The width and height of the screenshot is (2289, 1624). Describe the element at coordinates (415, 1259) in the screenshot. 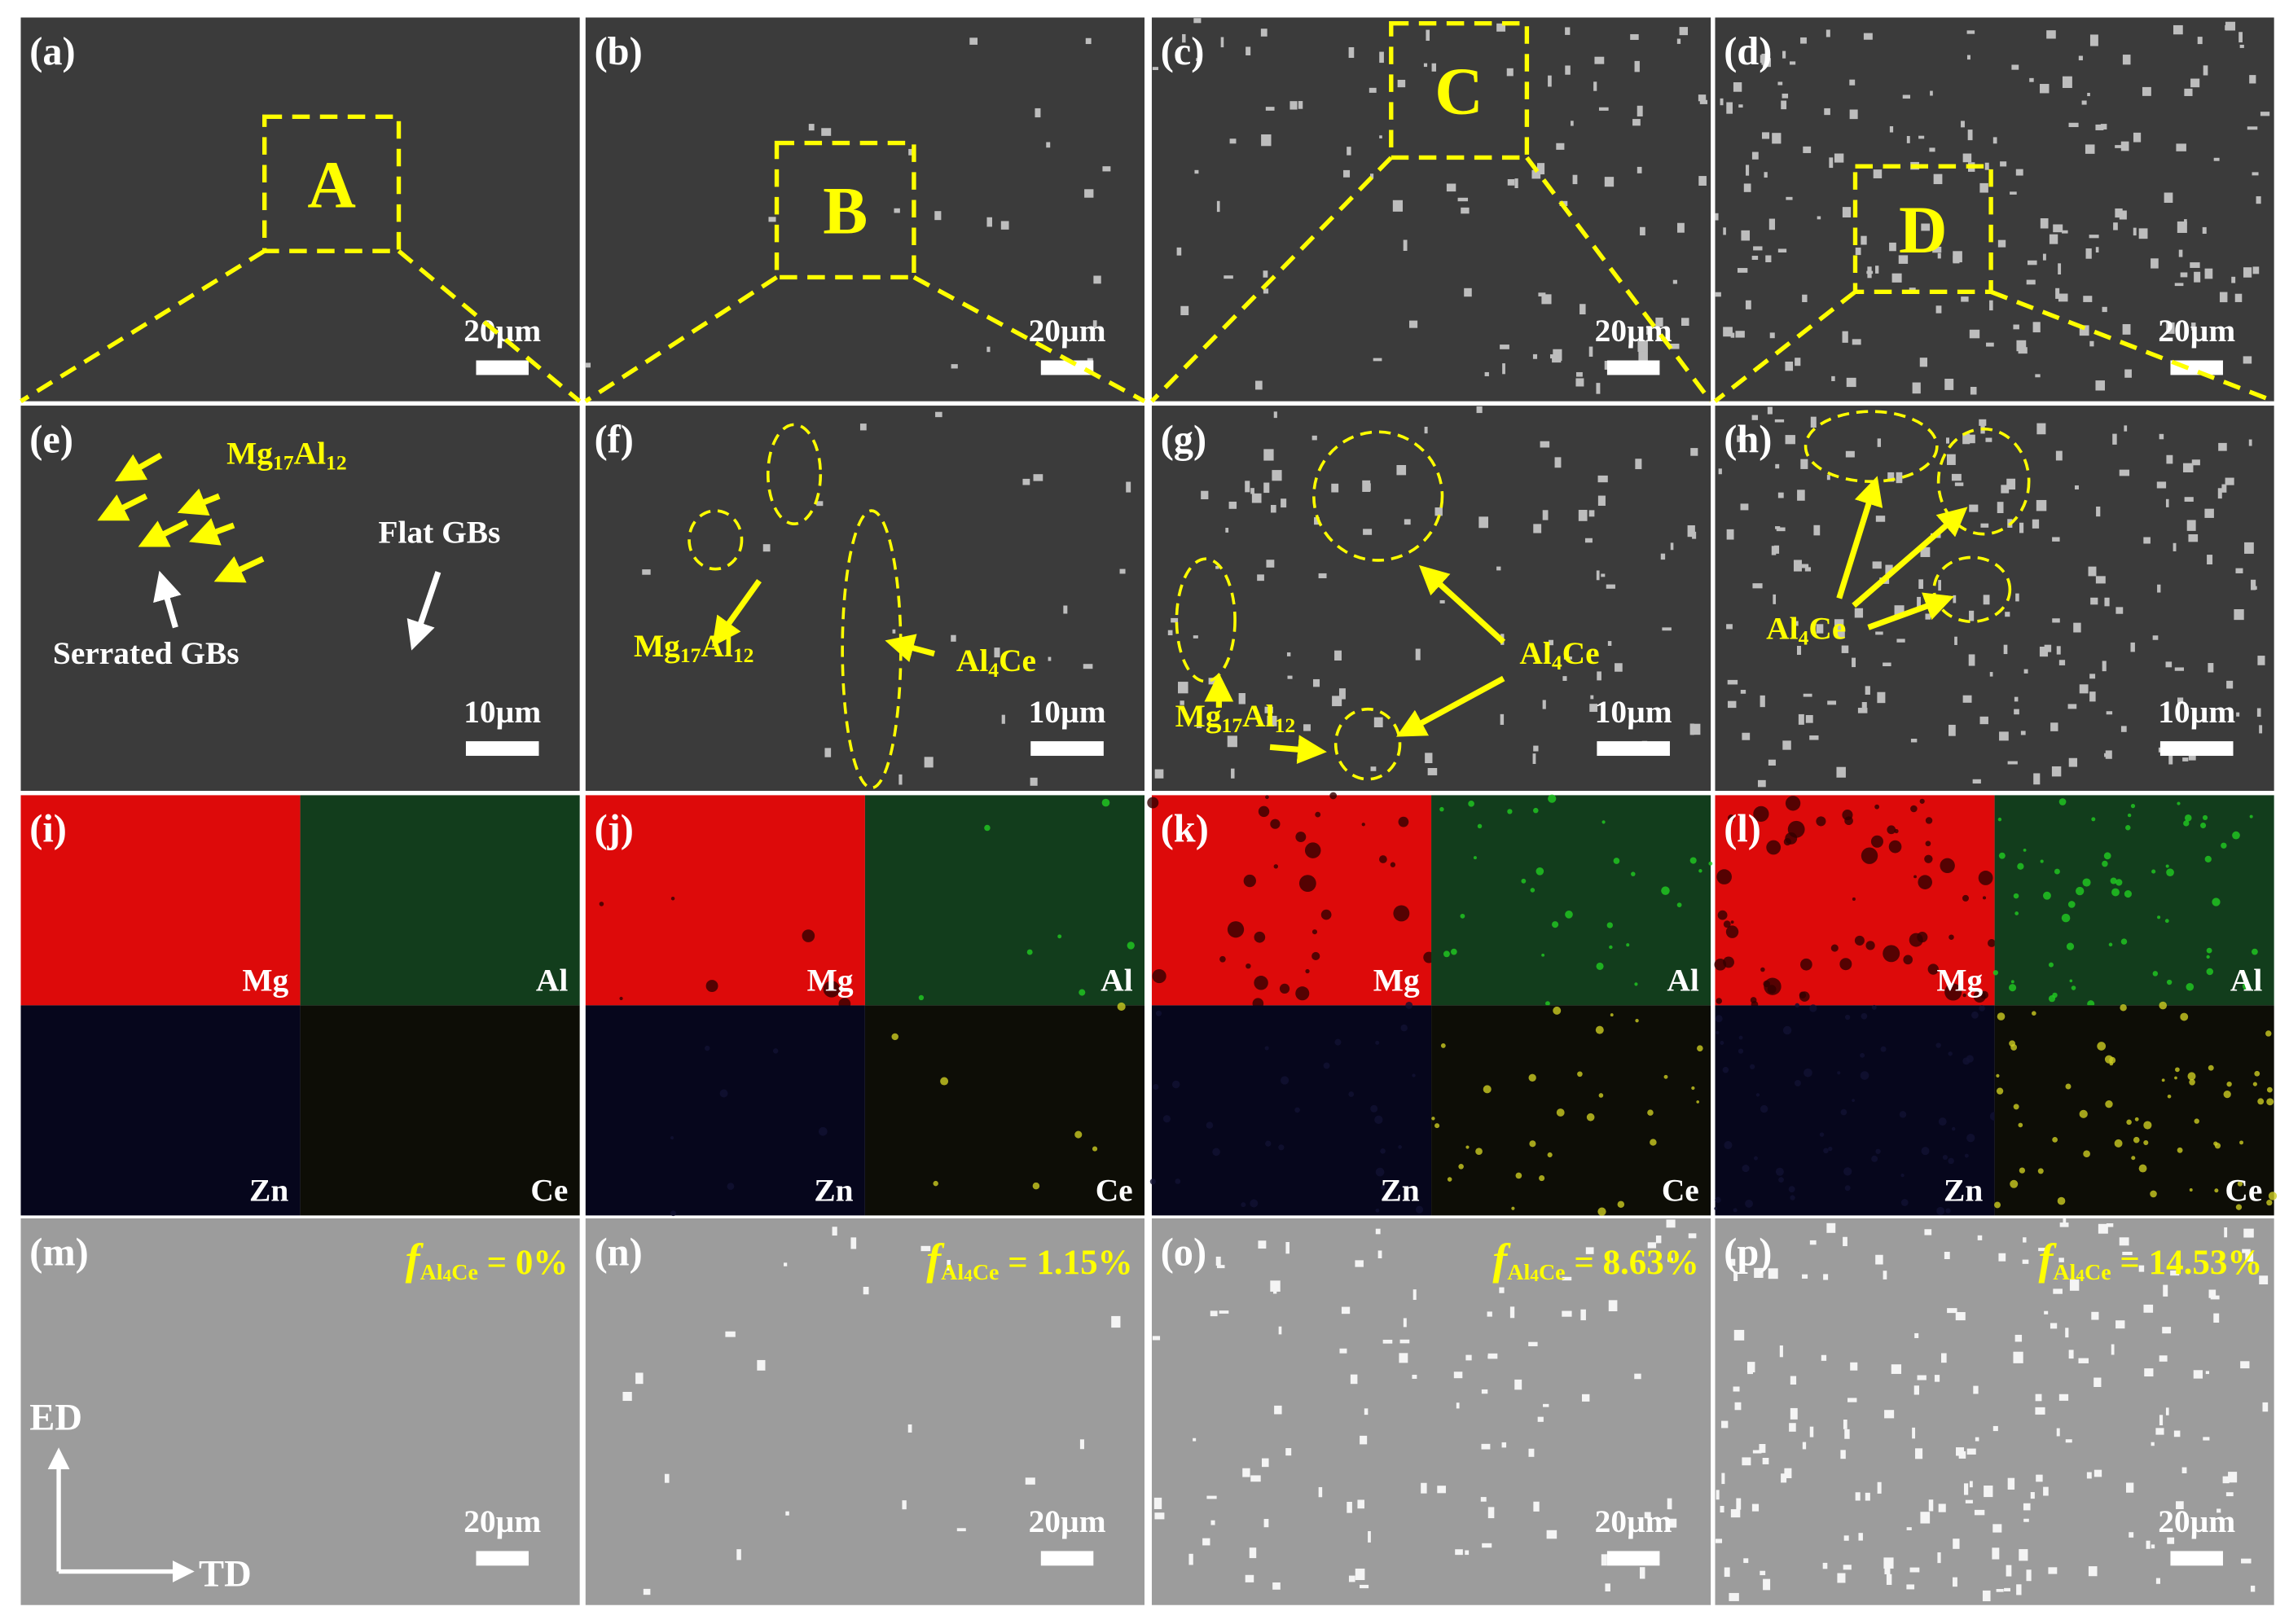

I see `text-part: f` at that location.